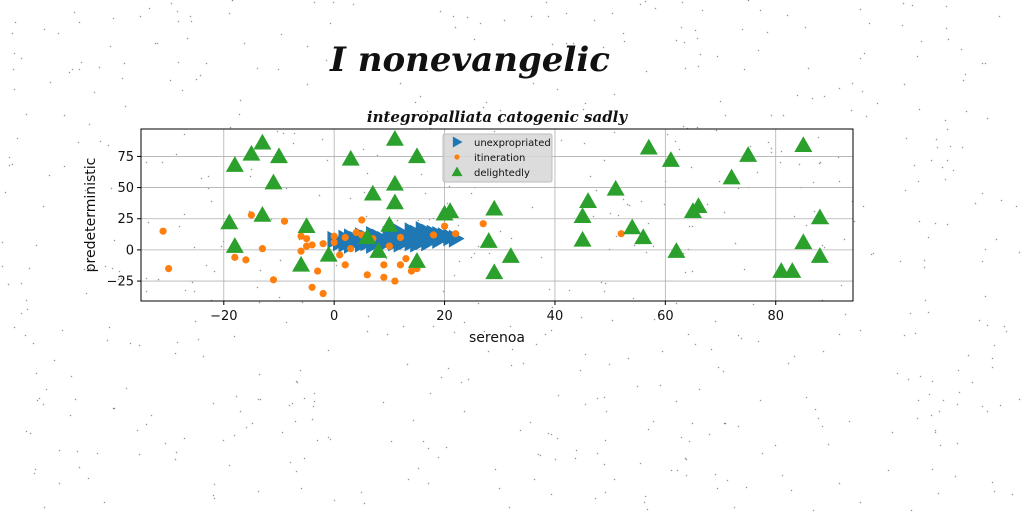 Image resolution: width=1024 pixels, height=512 pixels. Describe the element at coordinates (665, 316) in the screenshot. I see `x-tick-label: 60` at that location.